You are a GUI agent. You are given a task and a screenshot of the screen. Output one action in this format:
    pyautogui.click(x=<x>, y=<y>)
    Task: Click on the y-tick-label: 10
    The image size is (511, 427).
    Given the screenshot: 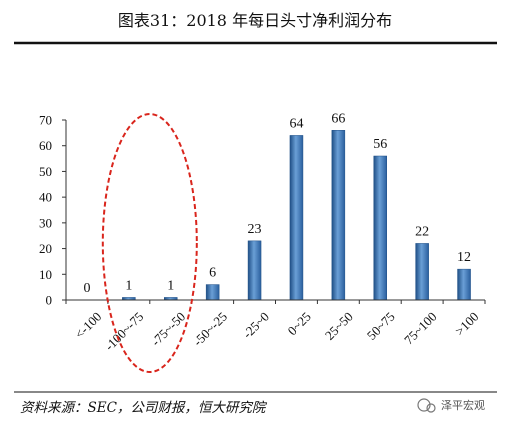 What is the action you would take?
    pyautogui.click(x=45, y=274)
    